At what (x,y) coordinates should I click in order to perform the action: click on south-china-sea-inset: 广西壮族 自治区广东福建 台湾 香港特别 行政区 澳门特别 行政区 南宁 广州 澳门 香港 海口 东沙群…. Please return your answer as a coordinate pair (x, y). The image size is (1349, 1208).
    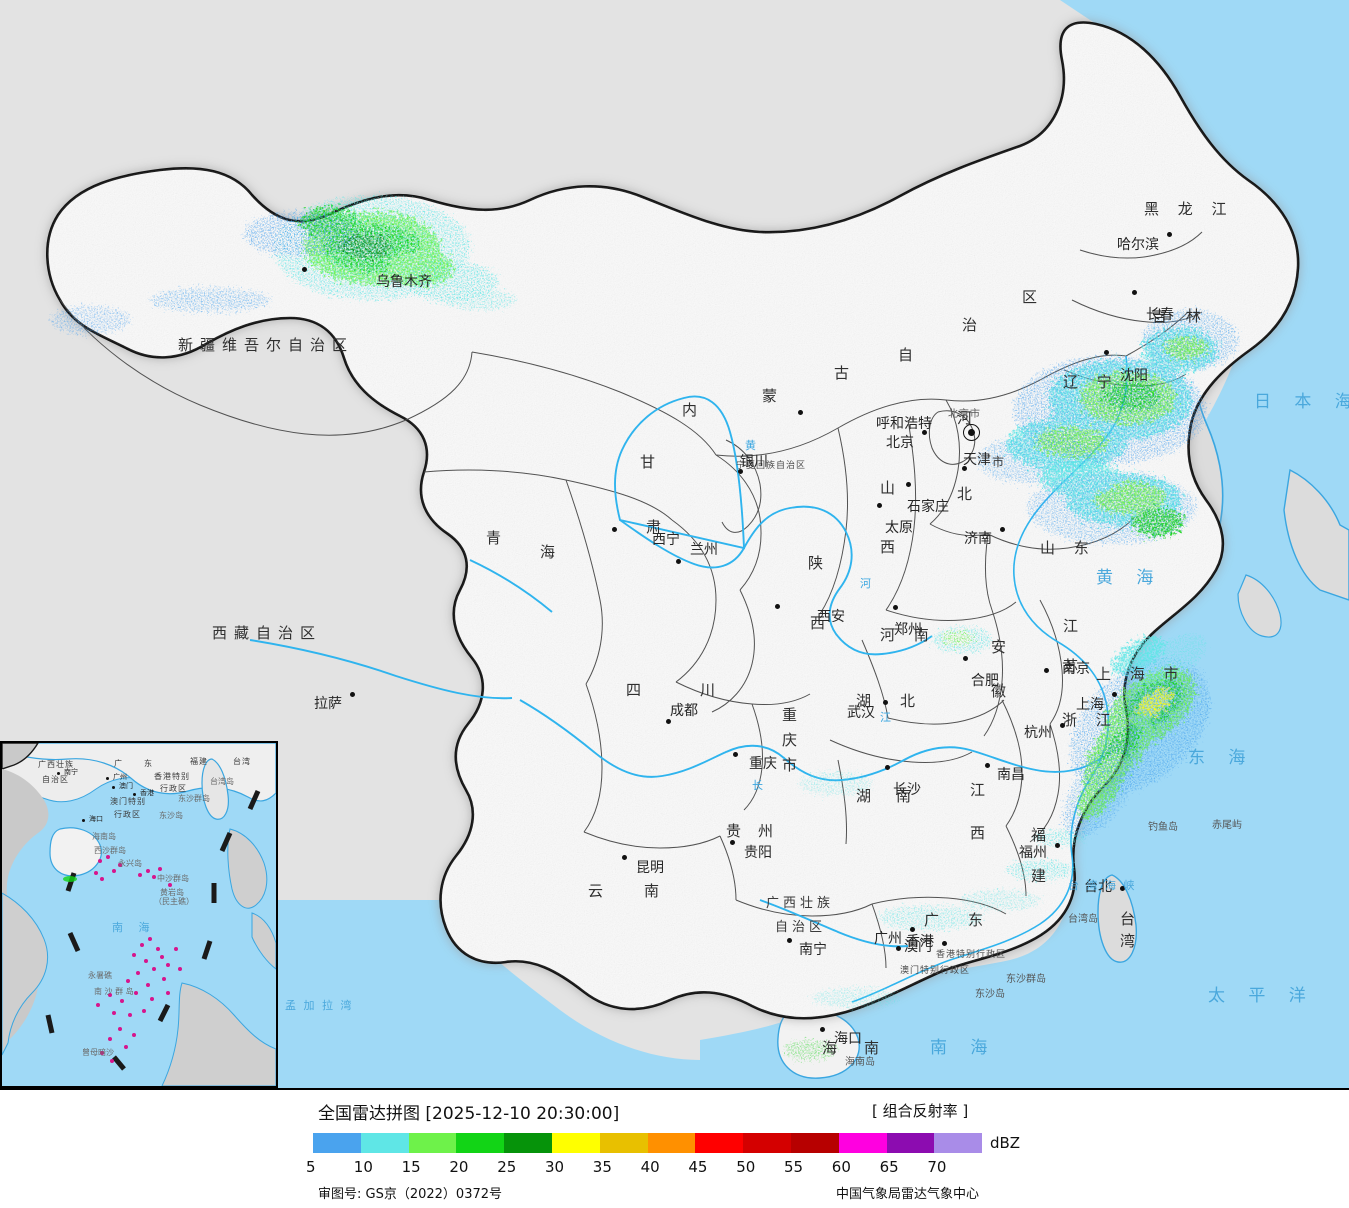
    Looking at the image, I should click on (139, 914).